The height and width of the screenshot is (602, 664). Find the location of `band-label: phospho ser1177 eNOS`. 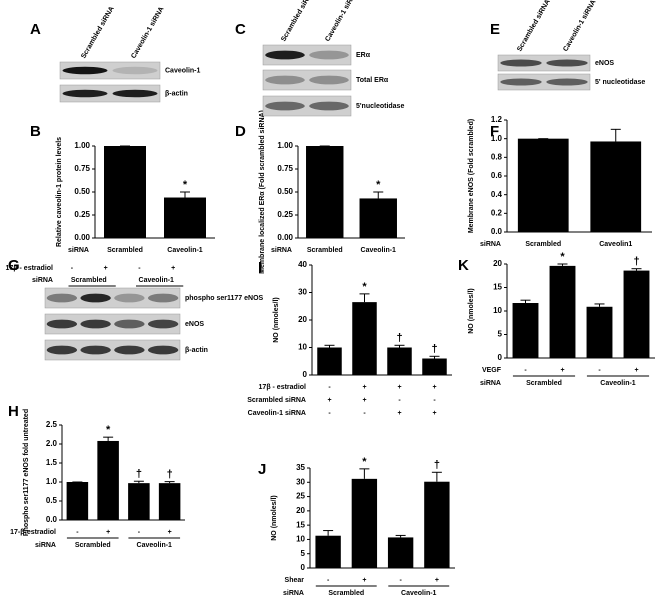

band-label: phospho ser1177 eNOS is located at coordinates (224, 298).